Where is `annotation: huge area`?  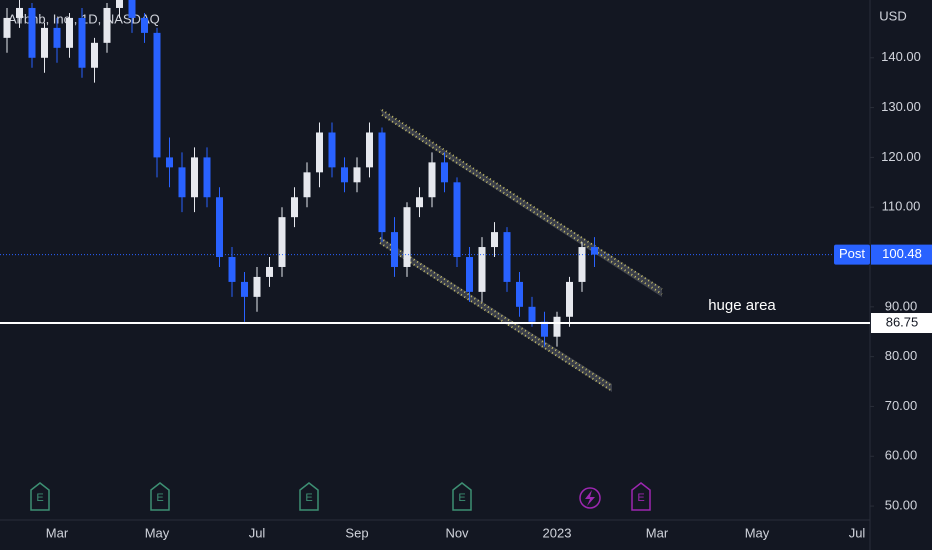 annotation: huge area is located at coordinates (742, 305).